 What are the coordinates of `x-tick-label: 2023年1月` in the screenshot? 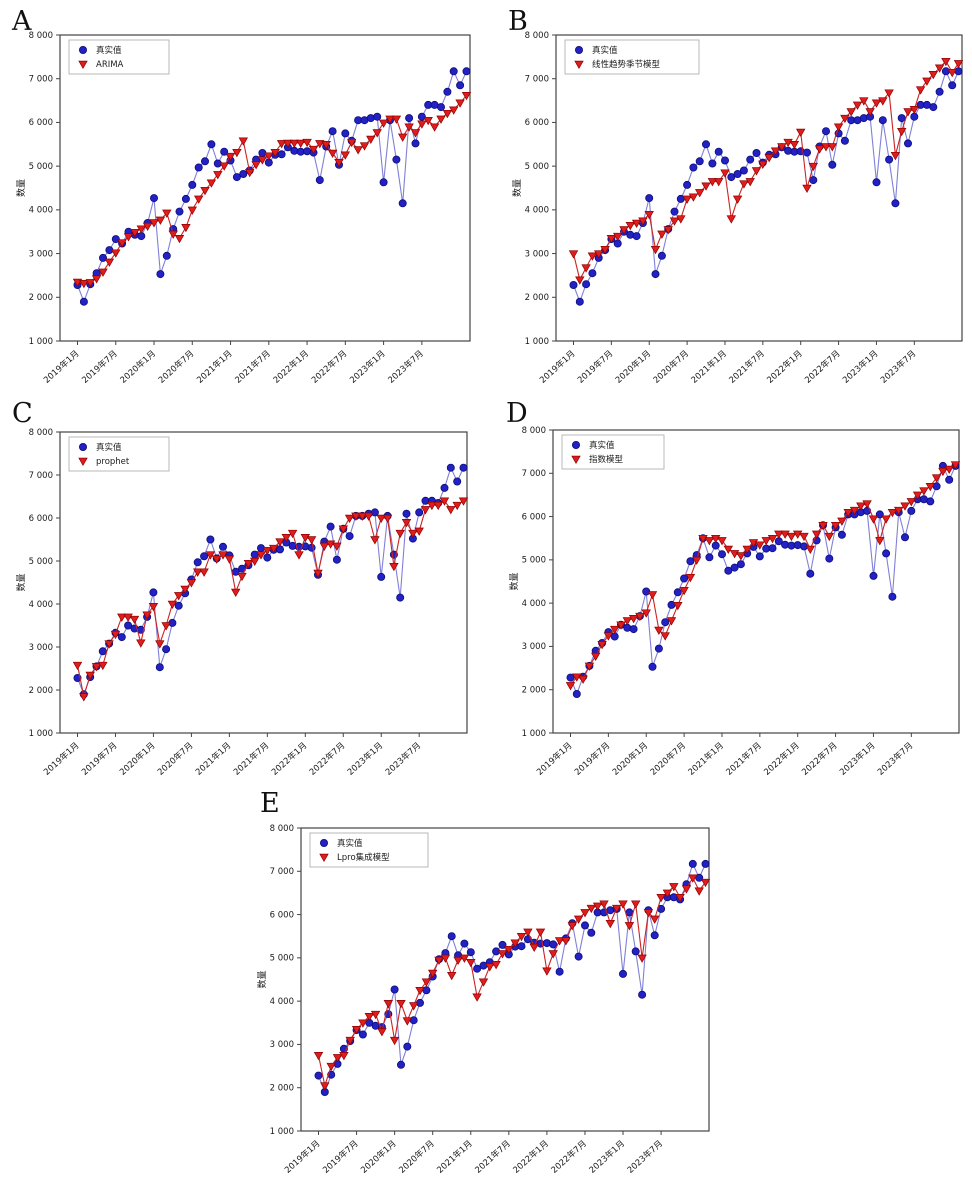 It's located at (860, 367).